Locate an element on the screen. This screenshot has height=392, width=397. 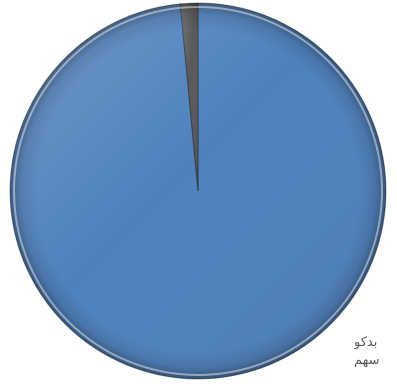
chart-legend: بدكو سهم is located at coordinates (375, 352).